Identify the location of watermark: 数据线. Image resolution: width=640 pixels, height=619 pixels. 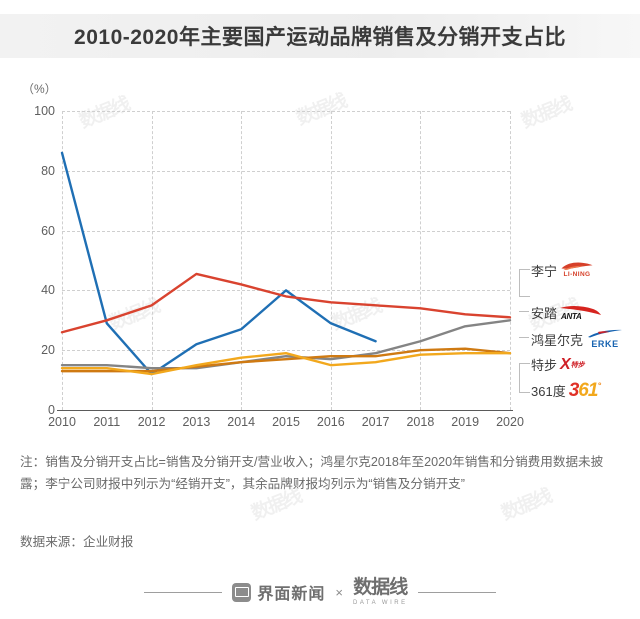
(546, 113).